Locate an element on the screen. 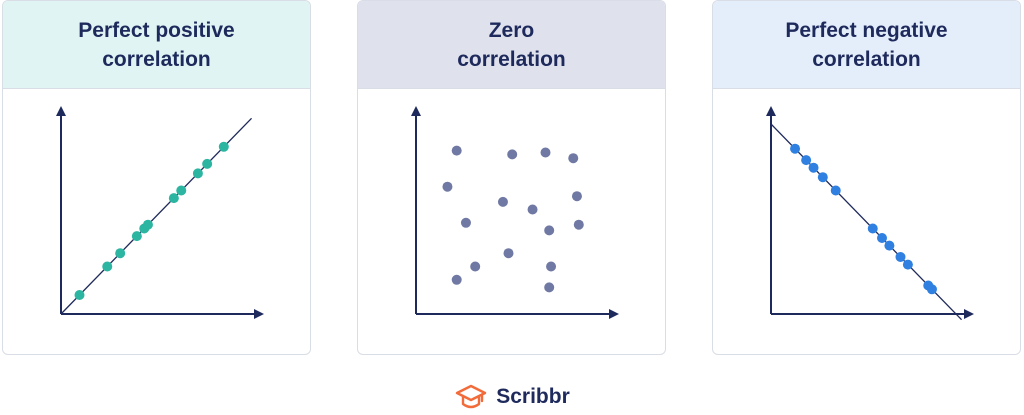 The height and width of the screenshot is (415, 1024). panel-title: Zero correlation is located at coordinates (511, 44).